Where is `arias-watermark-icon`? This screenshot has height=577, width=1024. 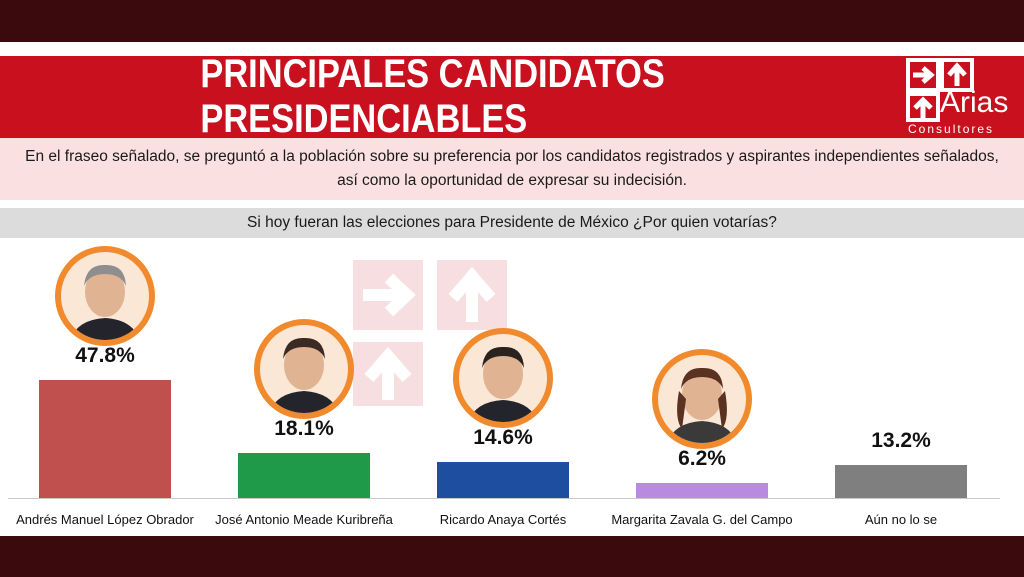
arias-watermark-icon is located at coordinates (430, 333).